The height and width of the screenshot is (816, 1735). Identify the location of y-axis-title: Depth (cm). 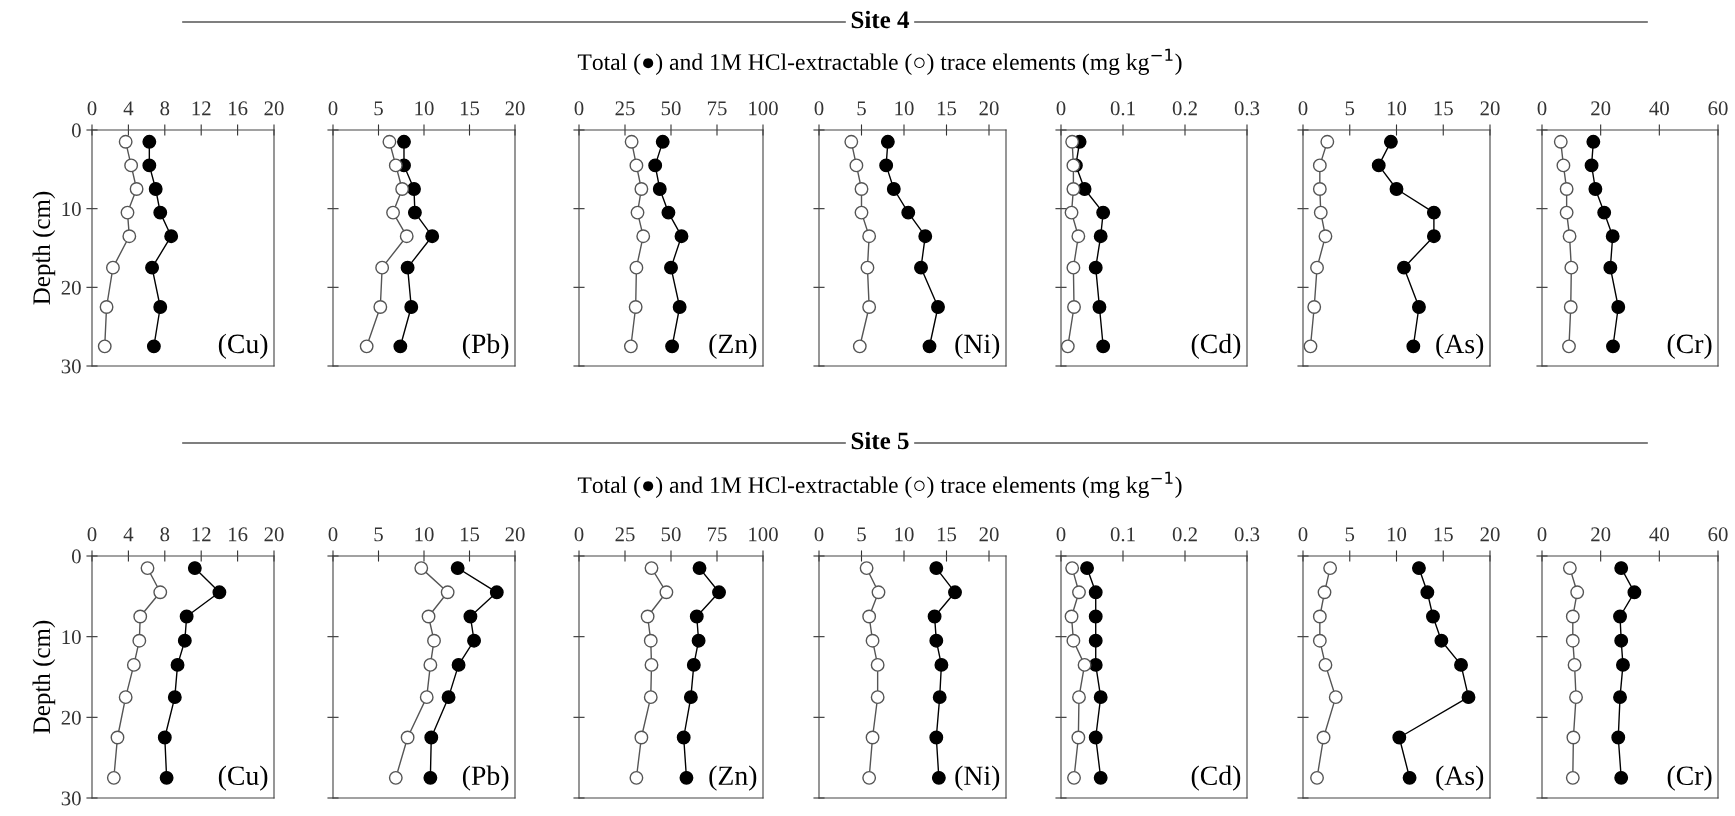
(44, 248).